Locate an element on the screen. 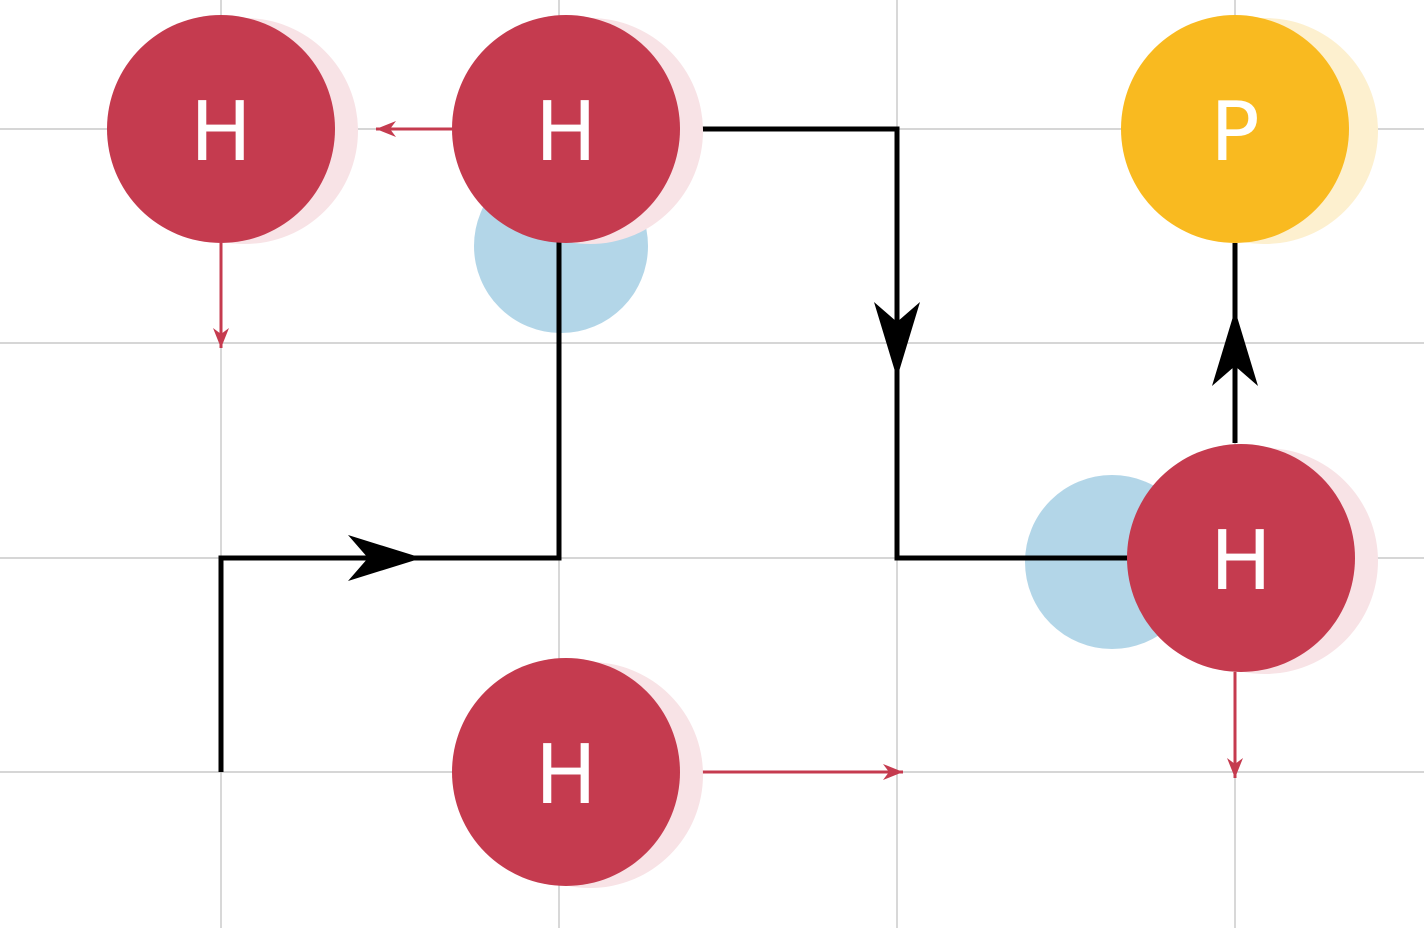 This screenshot has height=933, width=1424. atom-p: P is located at coordinates (1235, 129).